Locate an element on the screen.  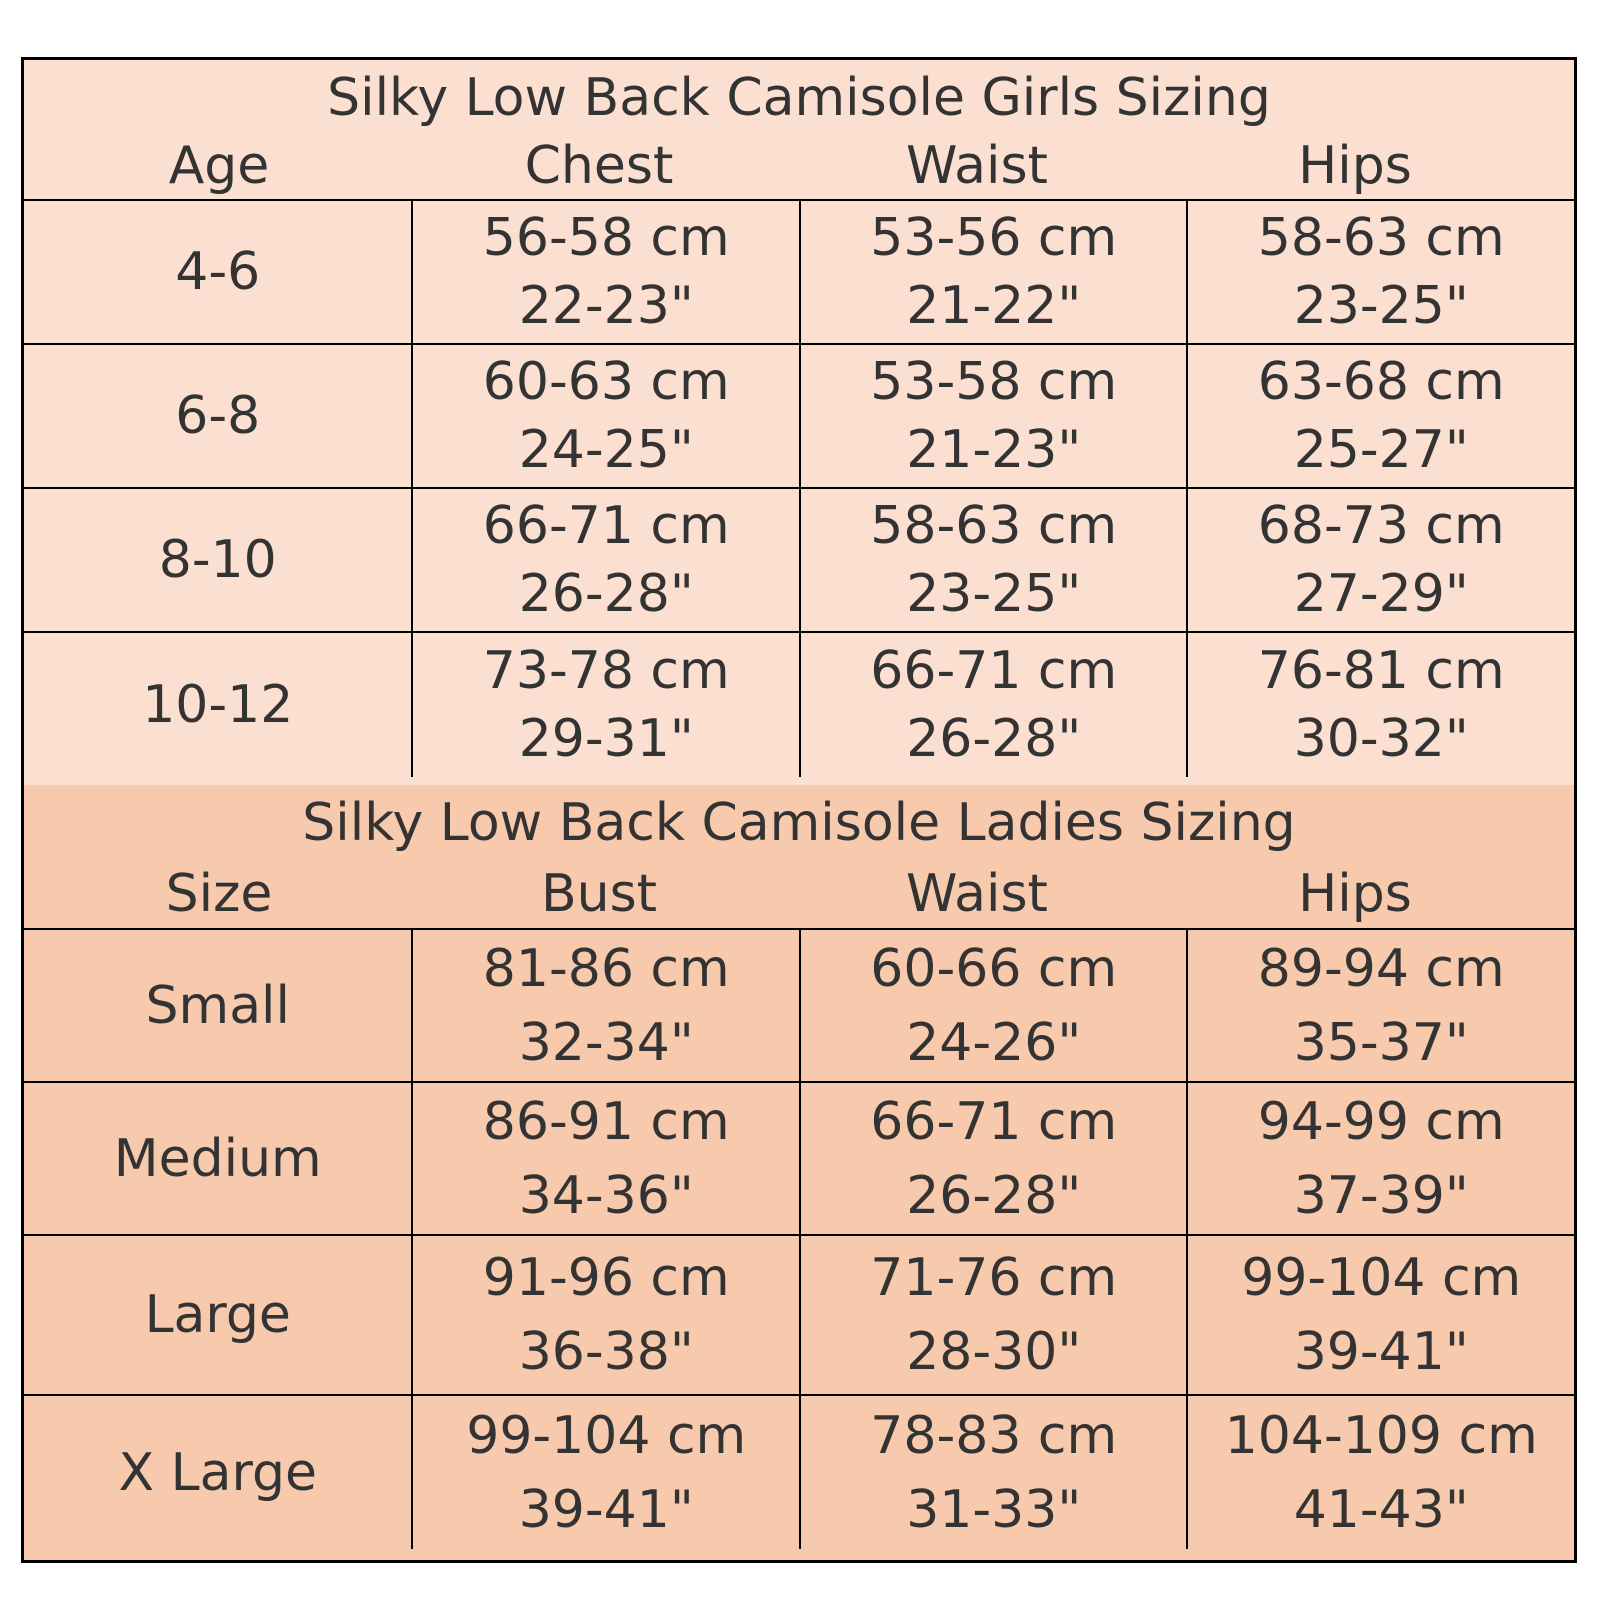
header-size: Size is located at coordinates (219, 894).